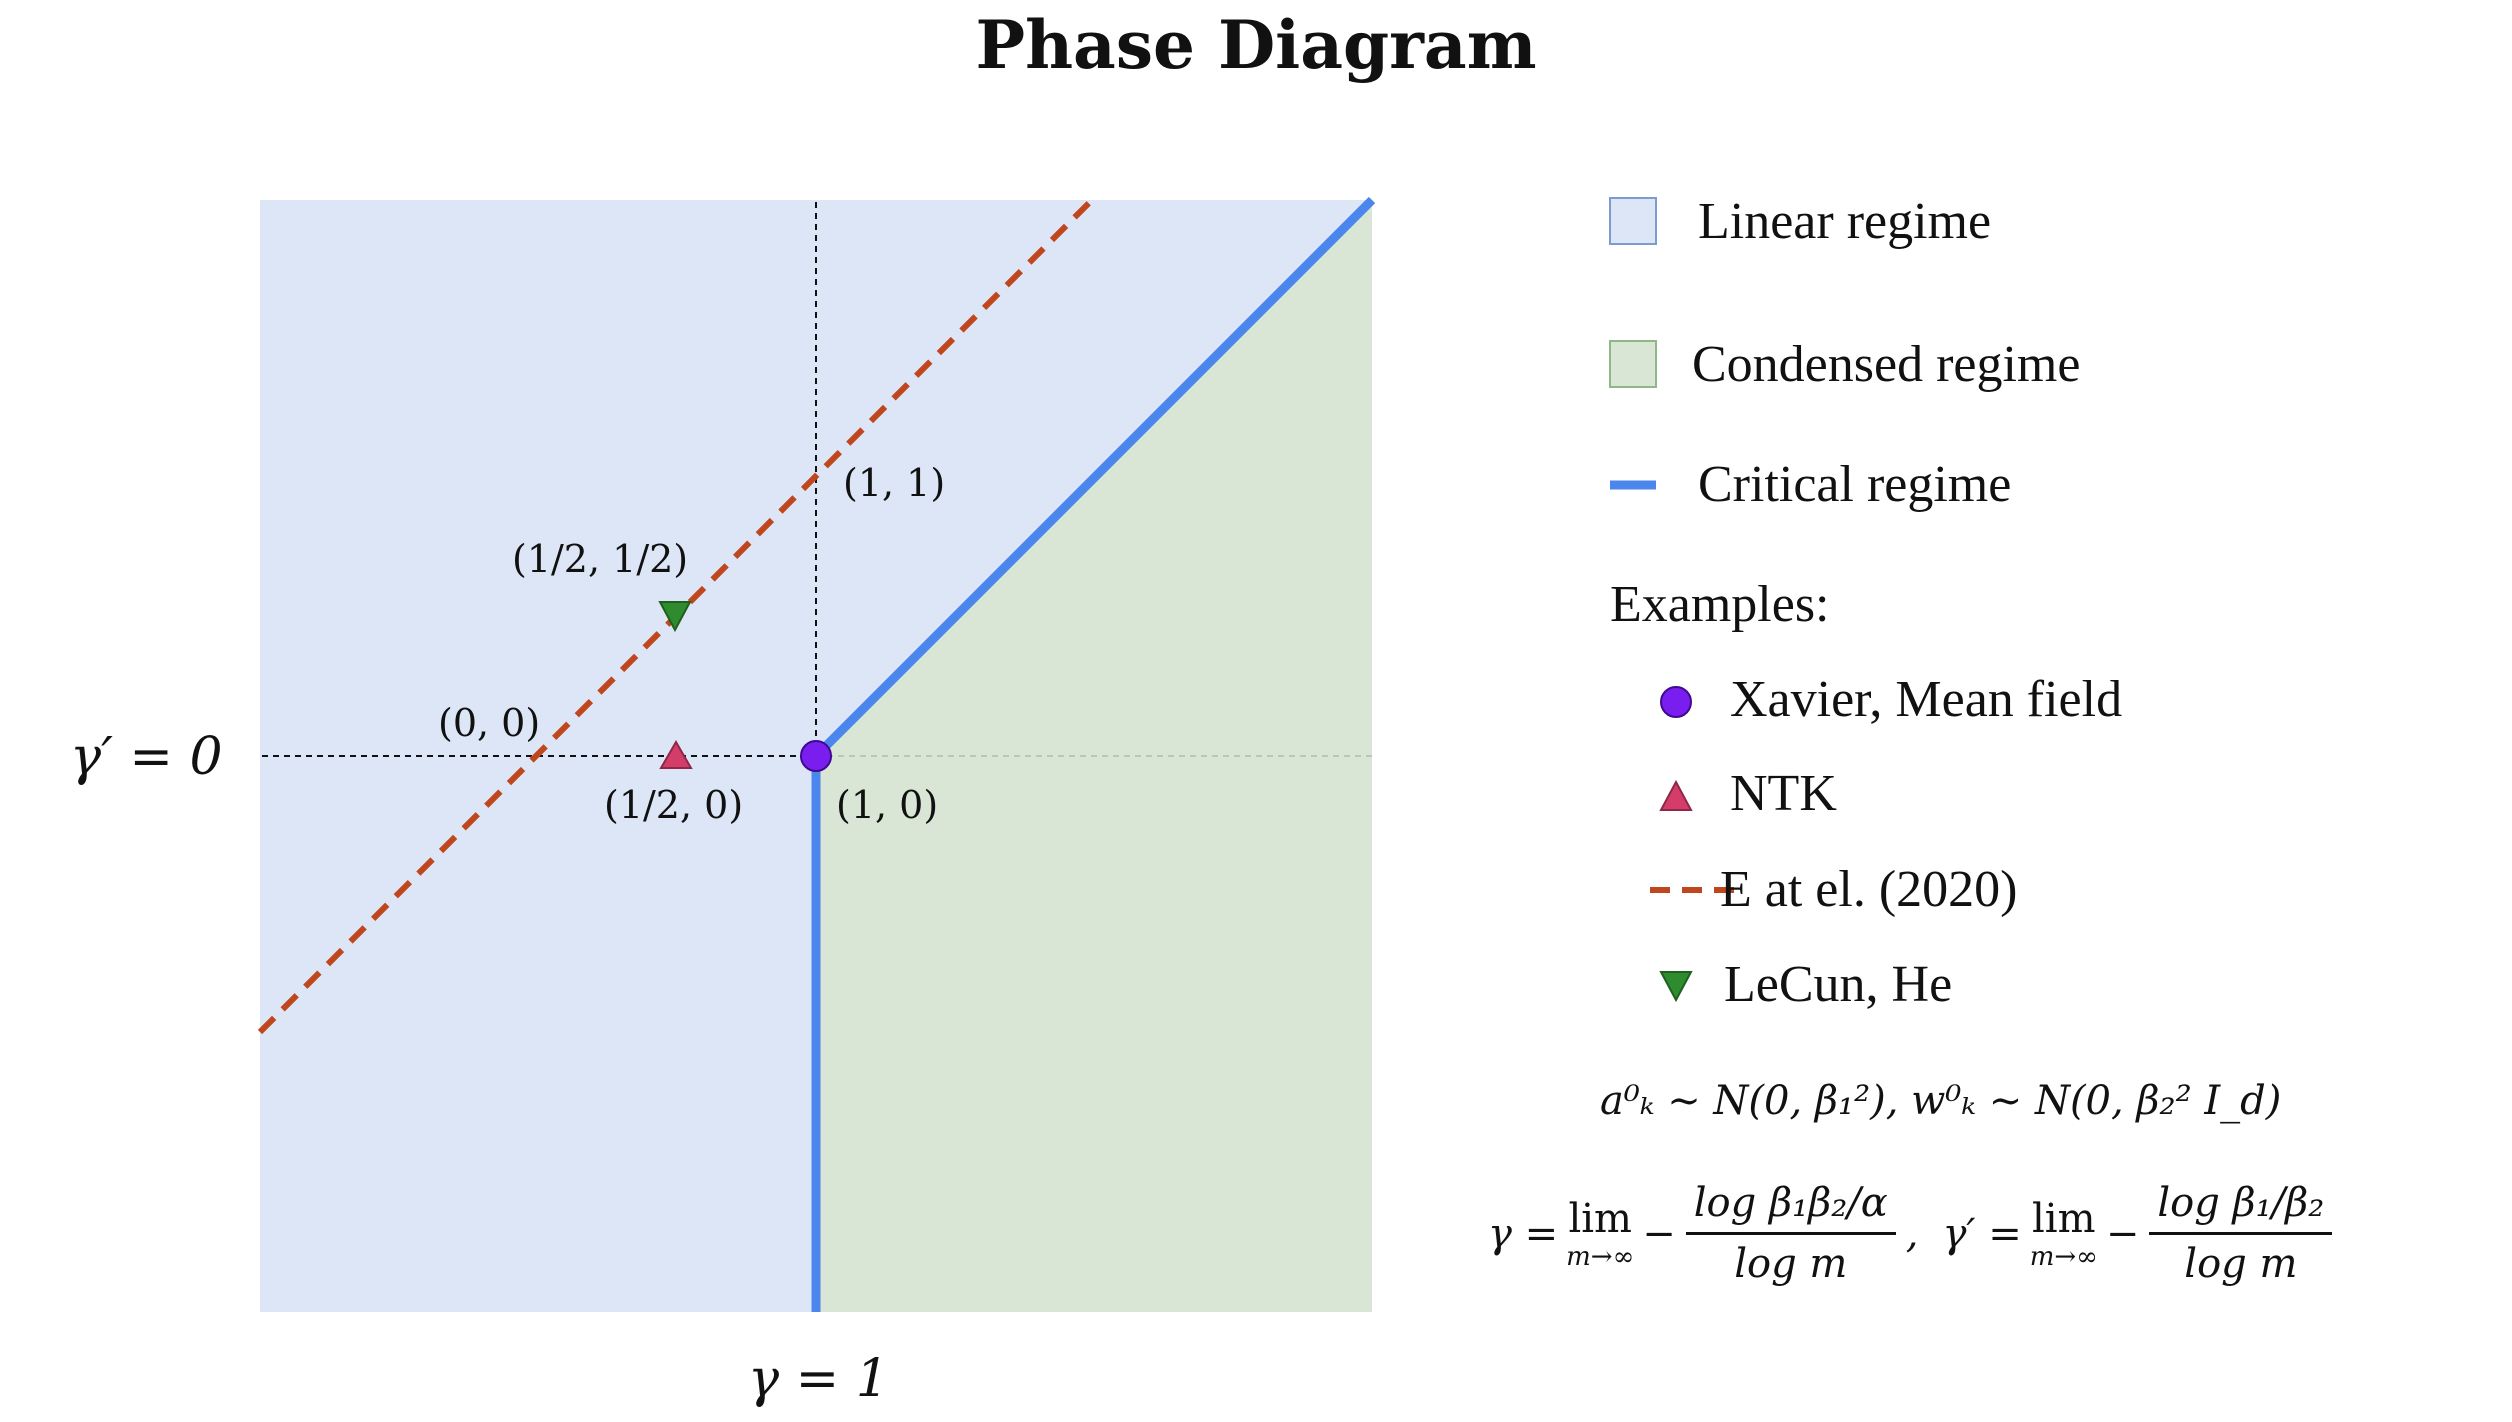 The height and width of the screenshot is (1422, 2512). What do you see at coordinates (673, 805) in the screenshot?
I see `label-point-half-0: (1/2, 0)` at bounding box center [673, 805].